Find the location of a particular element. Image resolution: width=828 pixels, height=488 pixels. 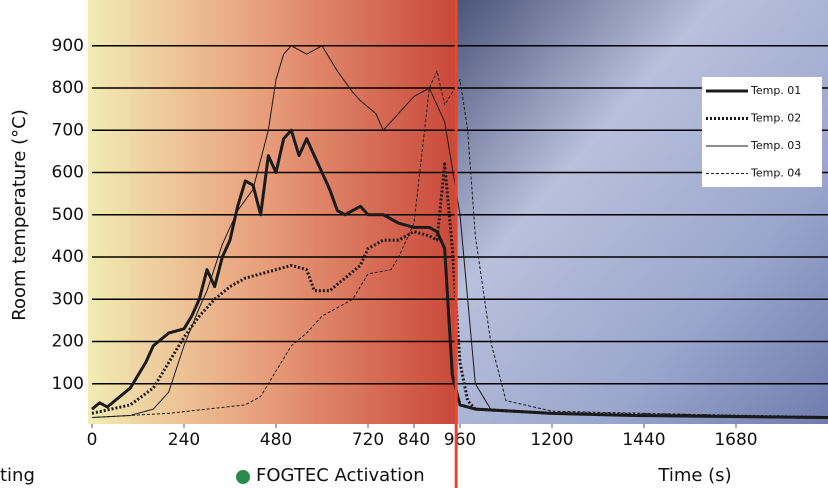

legend-label: Temp. 04 is located at coordinates (775, 173).